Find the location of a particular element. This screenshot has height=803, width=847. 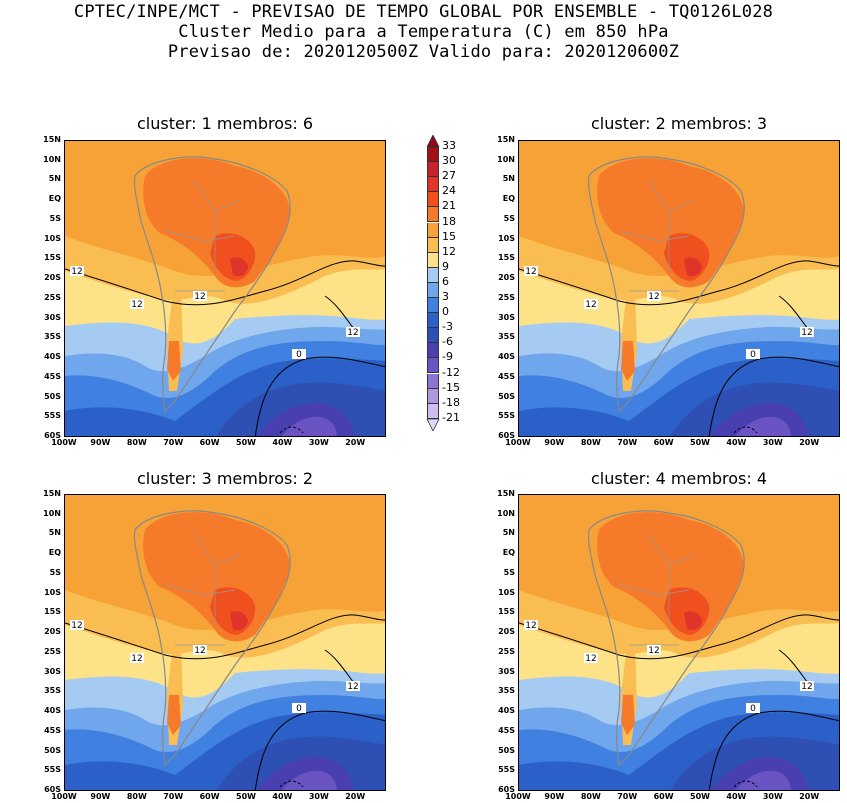

latitude-label: 10S is located at coordinates (506, 238).